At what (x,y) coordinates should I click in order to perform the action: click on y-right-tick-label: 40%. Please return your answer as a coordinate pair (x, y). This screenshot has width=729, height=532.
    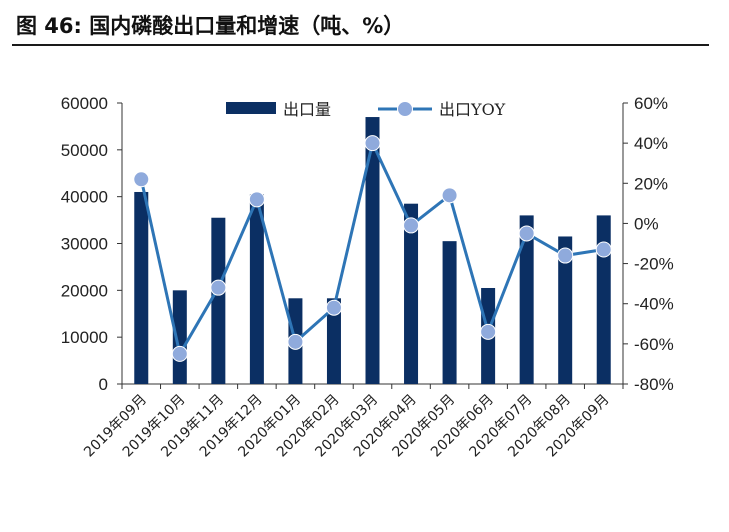
    Looking at the image, I should click on (651, 143).